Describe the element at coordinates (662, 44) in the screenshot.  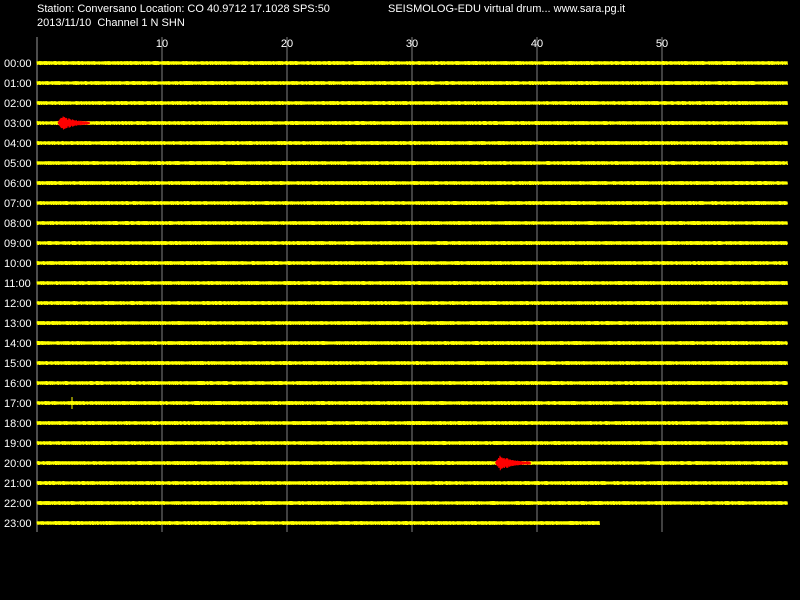
I see `x-tick-label: 50` at that location.